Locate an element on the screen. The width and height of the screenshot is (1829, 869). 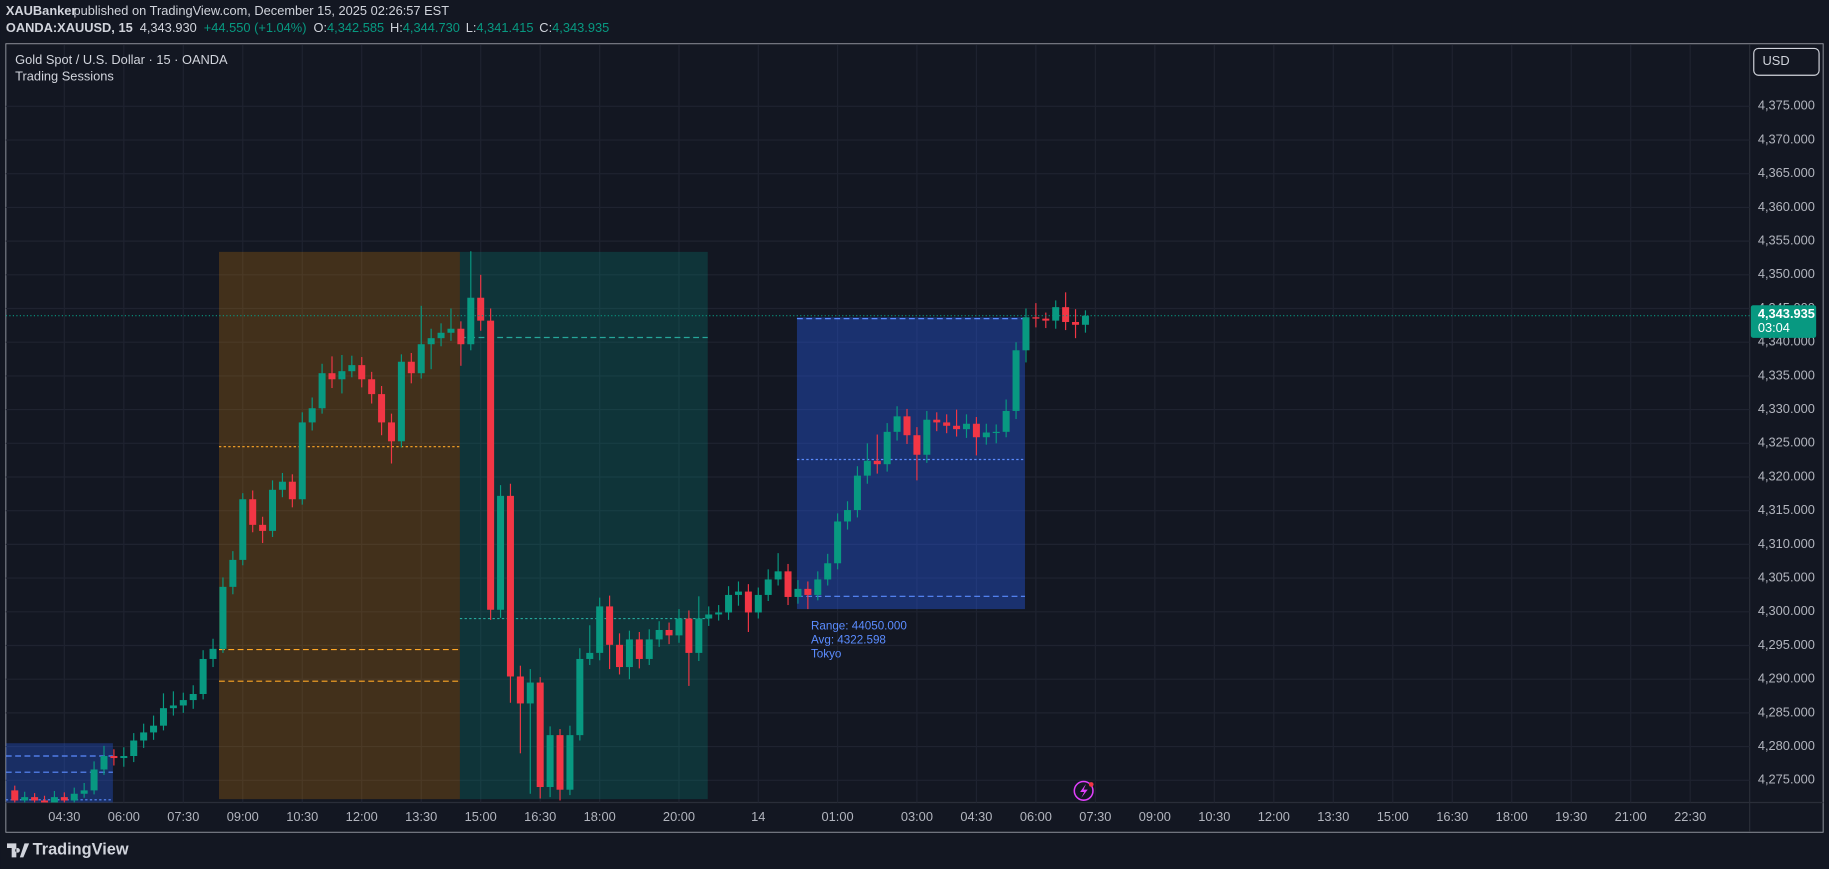
y-tick-label: 4,335.000 is located at coordinates (1786, 374).